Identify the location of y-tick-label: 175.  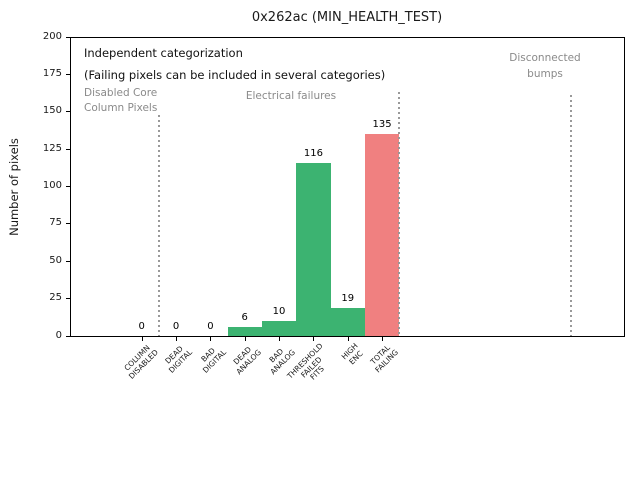
(52, 73).